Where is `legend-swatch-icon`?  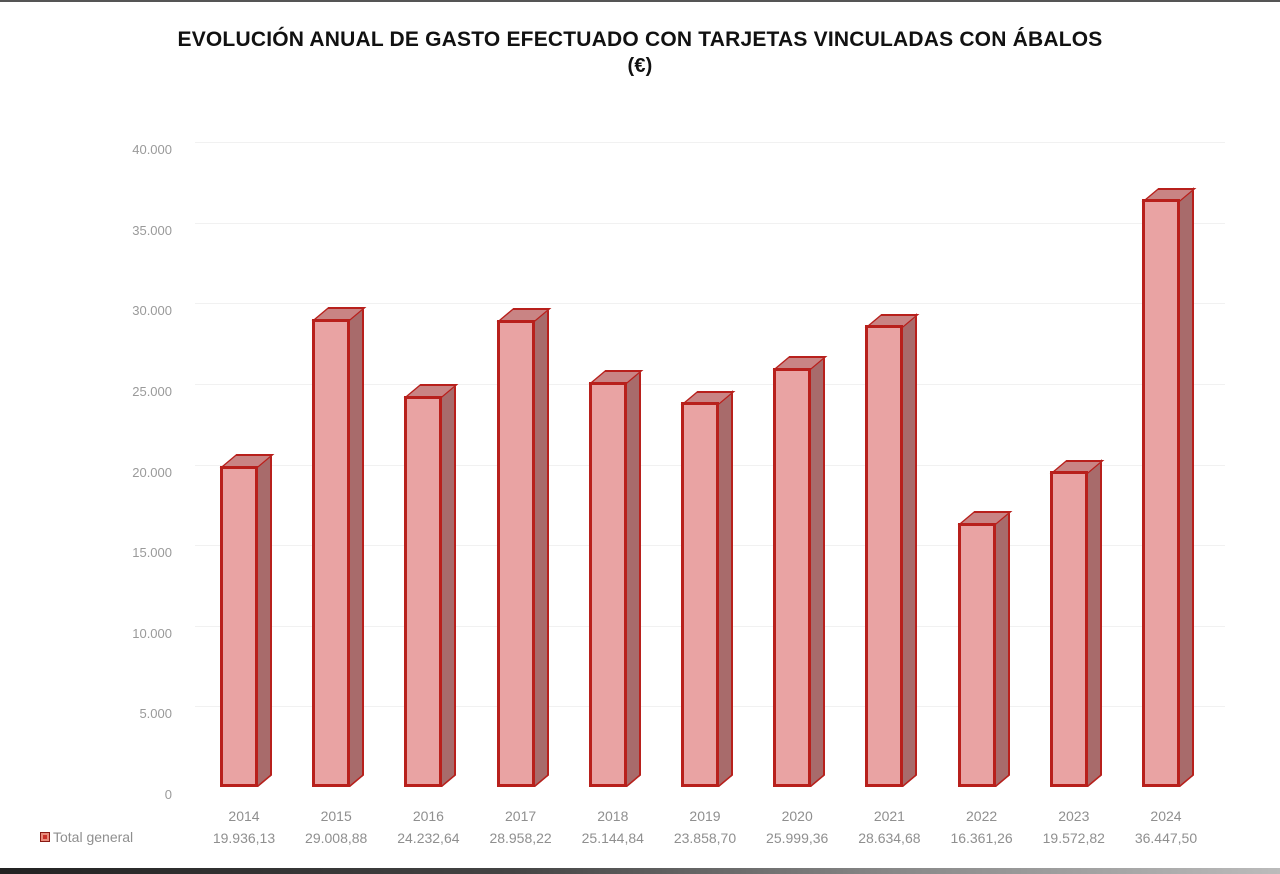
legend-swatch-icon is located at coordinates (45, 837).